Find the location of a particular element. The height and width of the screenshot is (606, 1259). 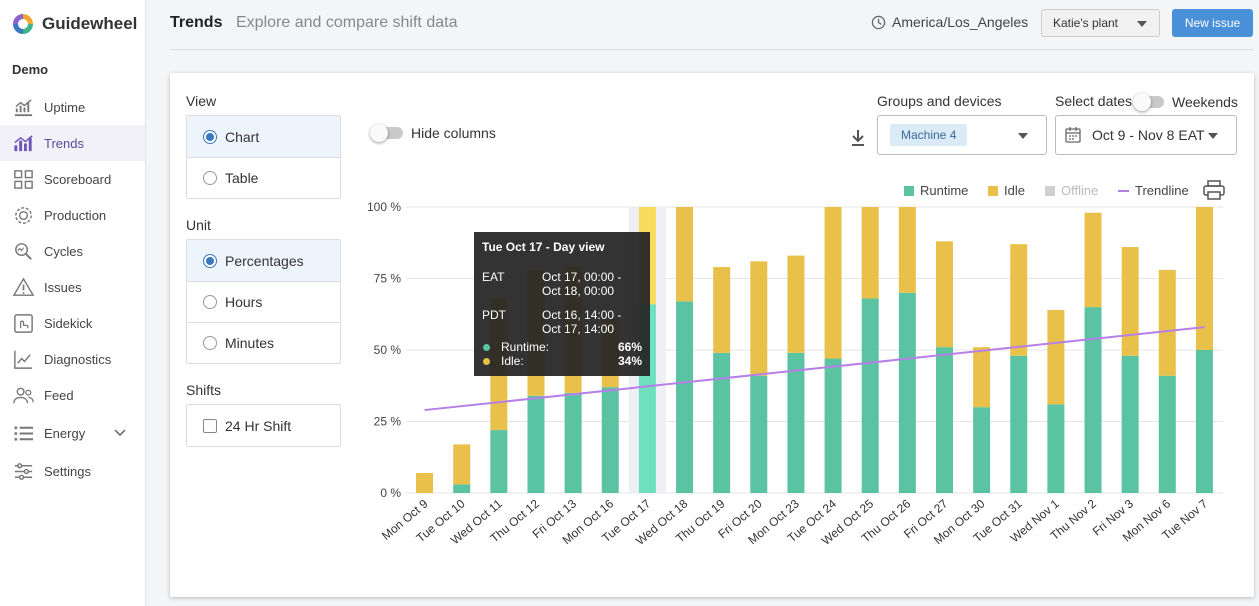

print-icon is located at coordinates (1214, 190).